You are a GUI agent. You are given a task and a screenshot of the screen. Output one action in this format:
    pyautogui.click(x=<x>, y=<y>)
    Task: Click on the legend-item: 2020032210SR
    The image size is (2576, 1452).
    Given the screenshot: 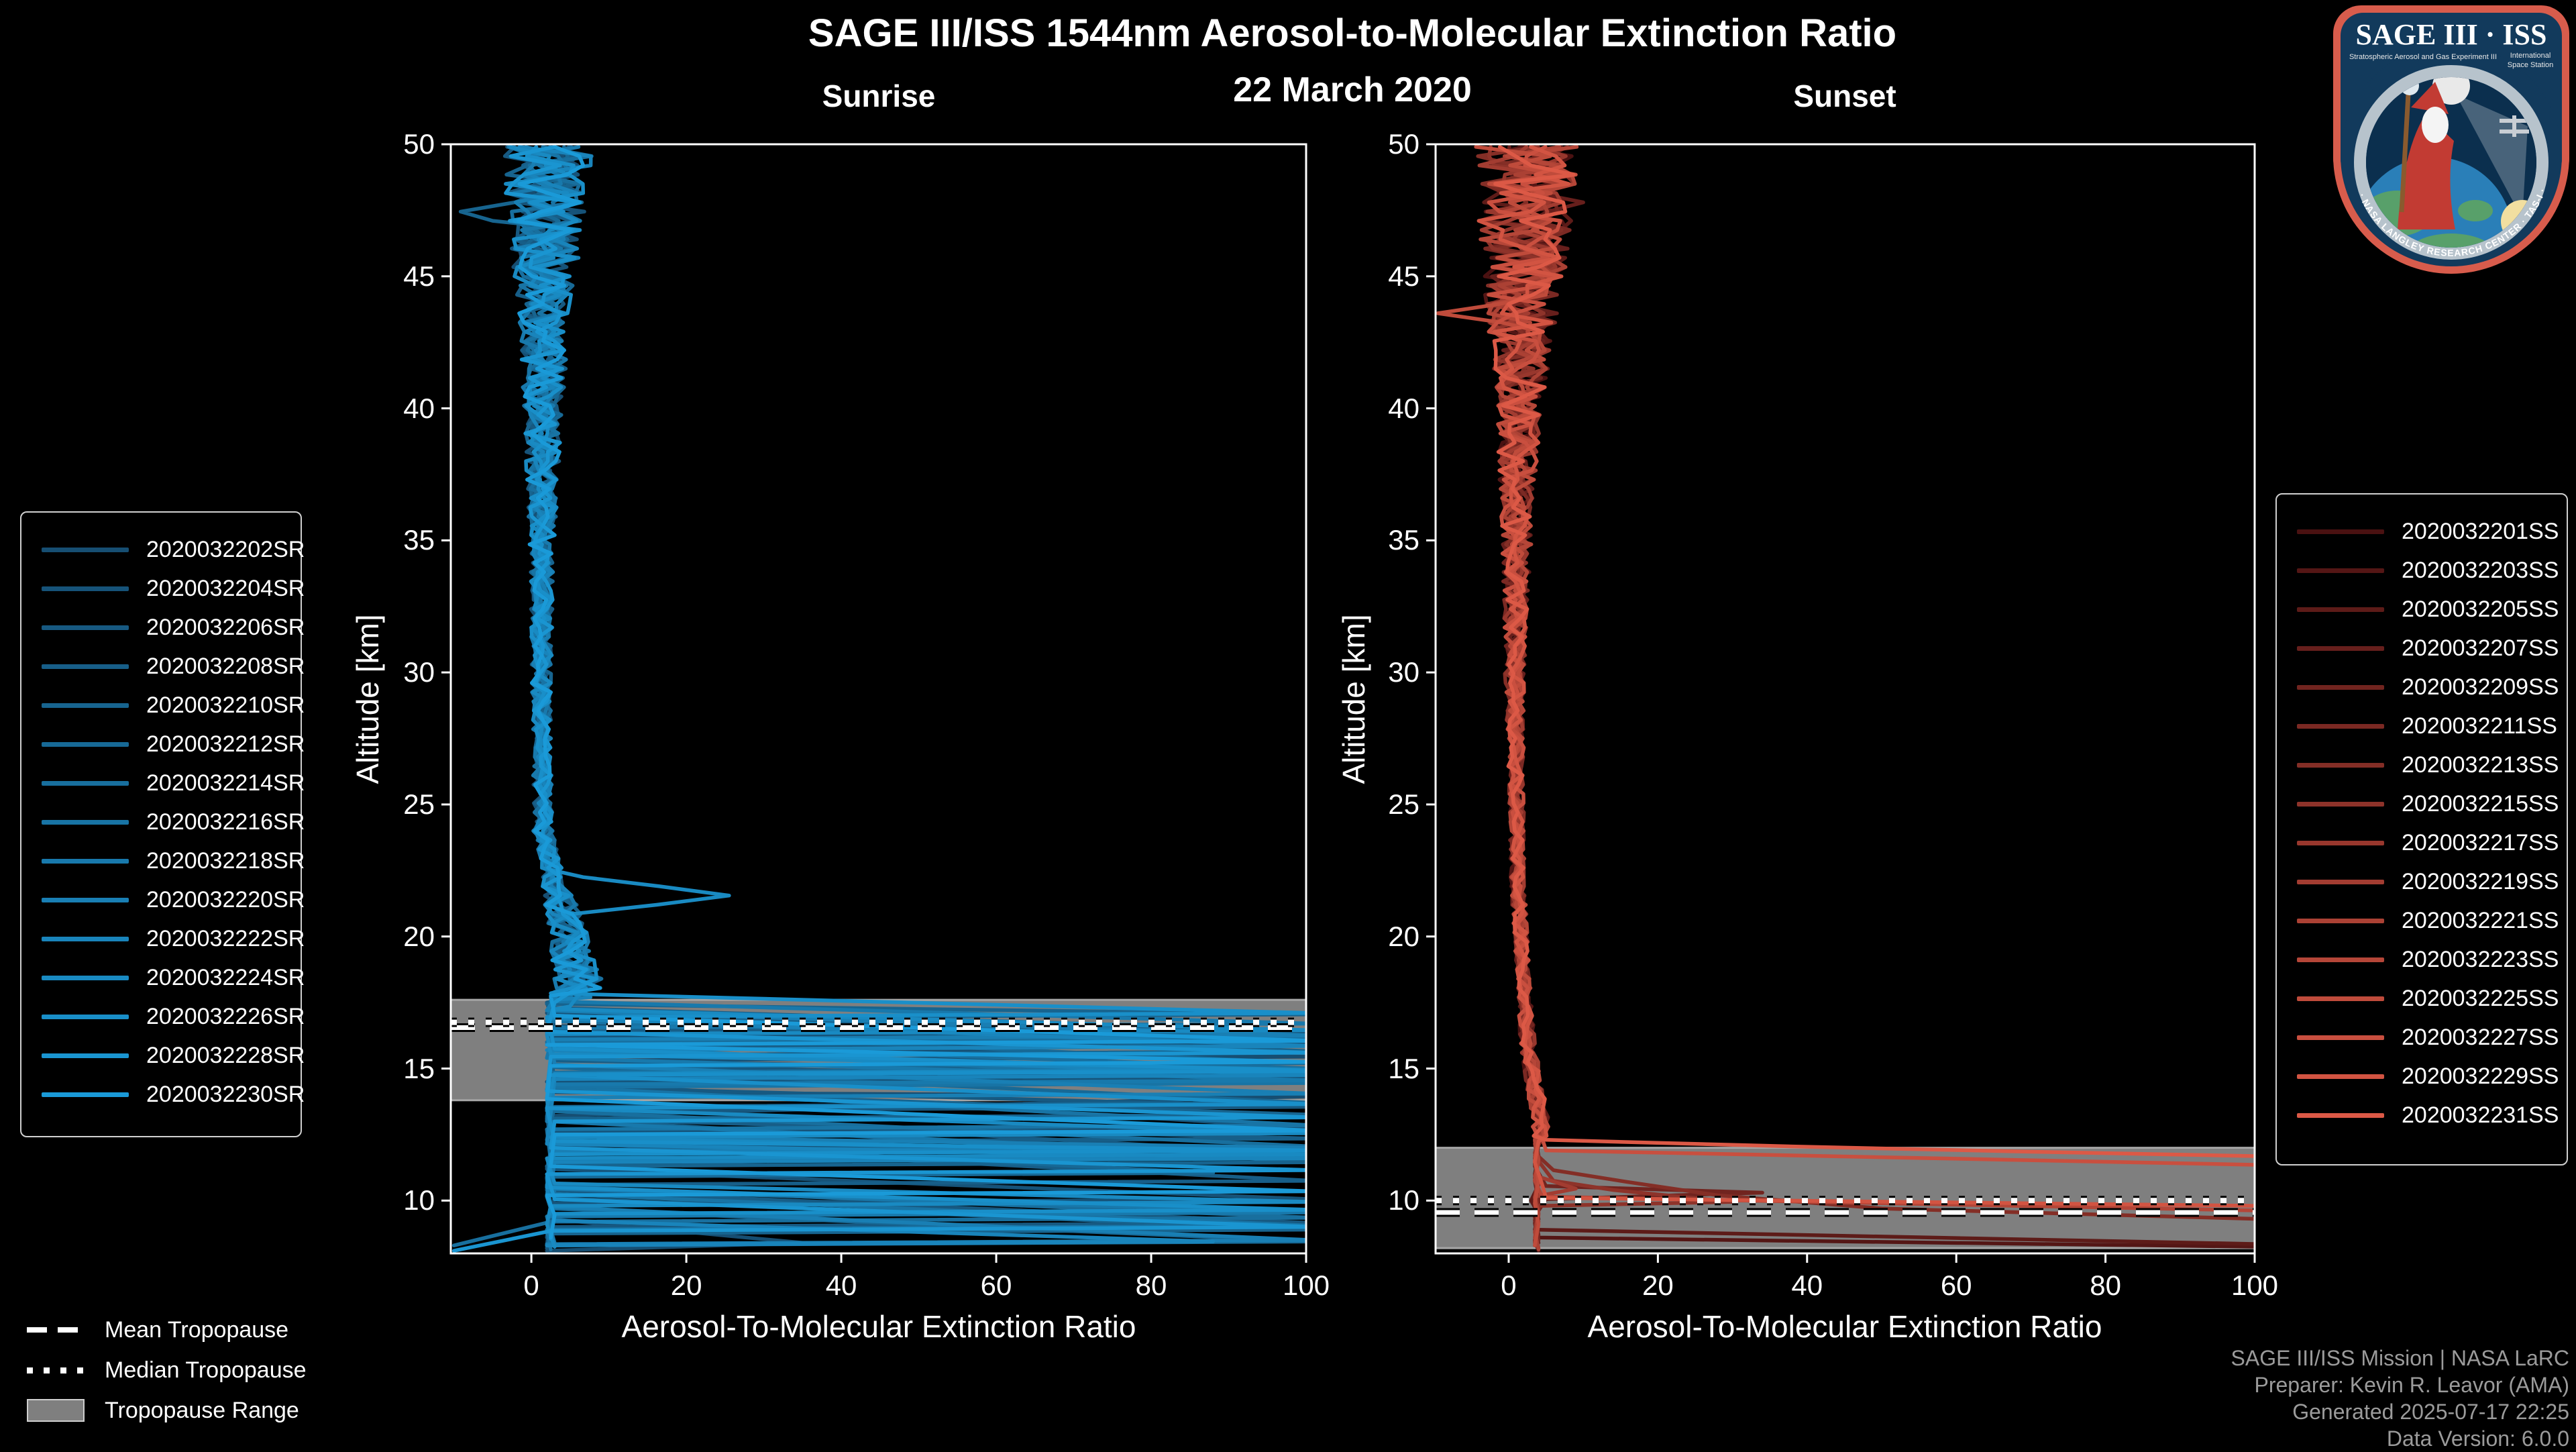 What is the action you would take?
    pyautogui.click(x=173, y=705)
    